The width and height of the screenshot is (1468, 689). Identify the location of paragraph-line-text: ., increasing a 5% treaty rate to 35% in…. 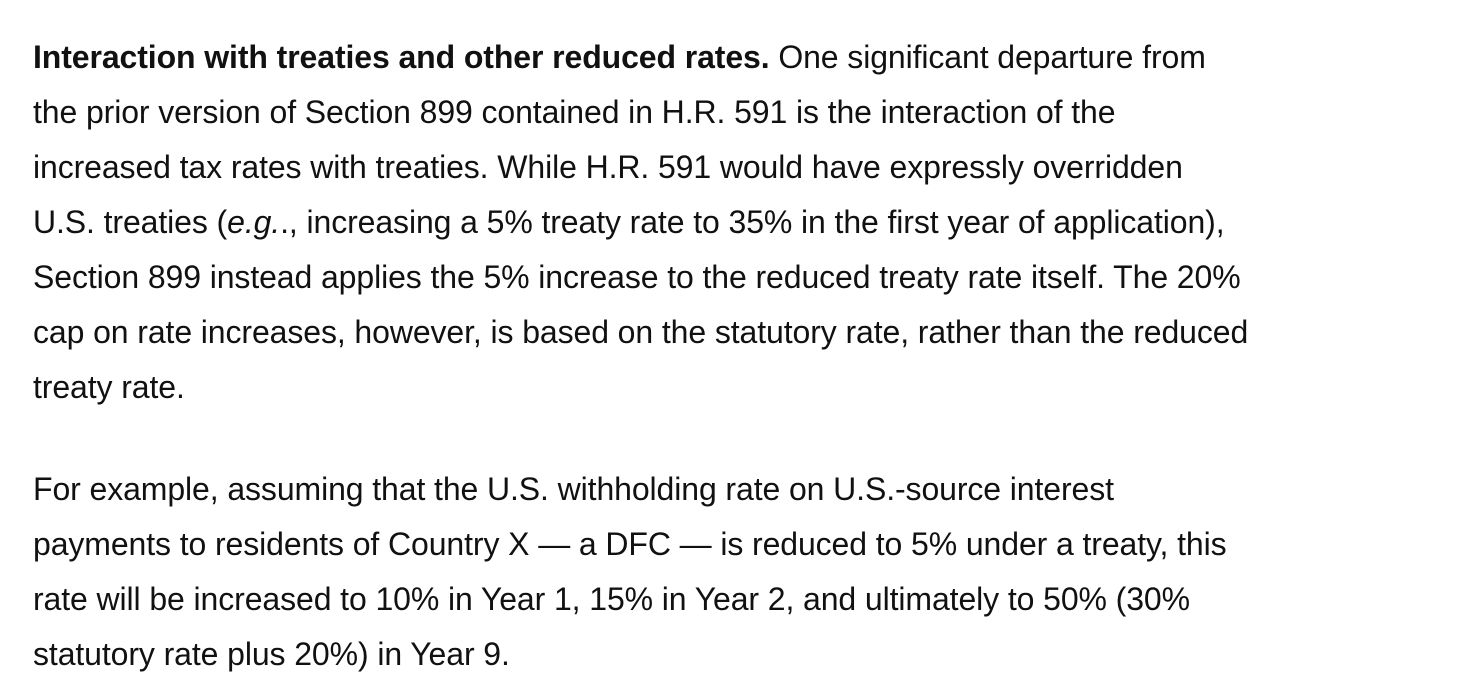
(752, 222).